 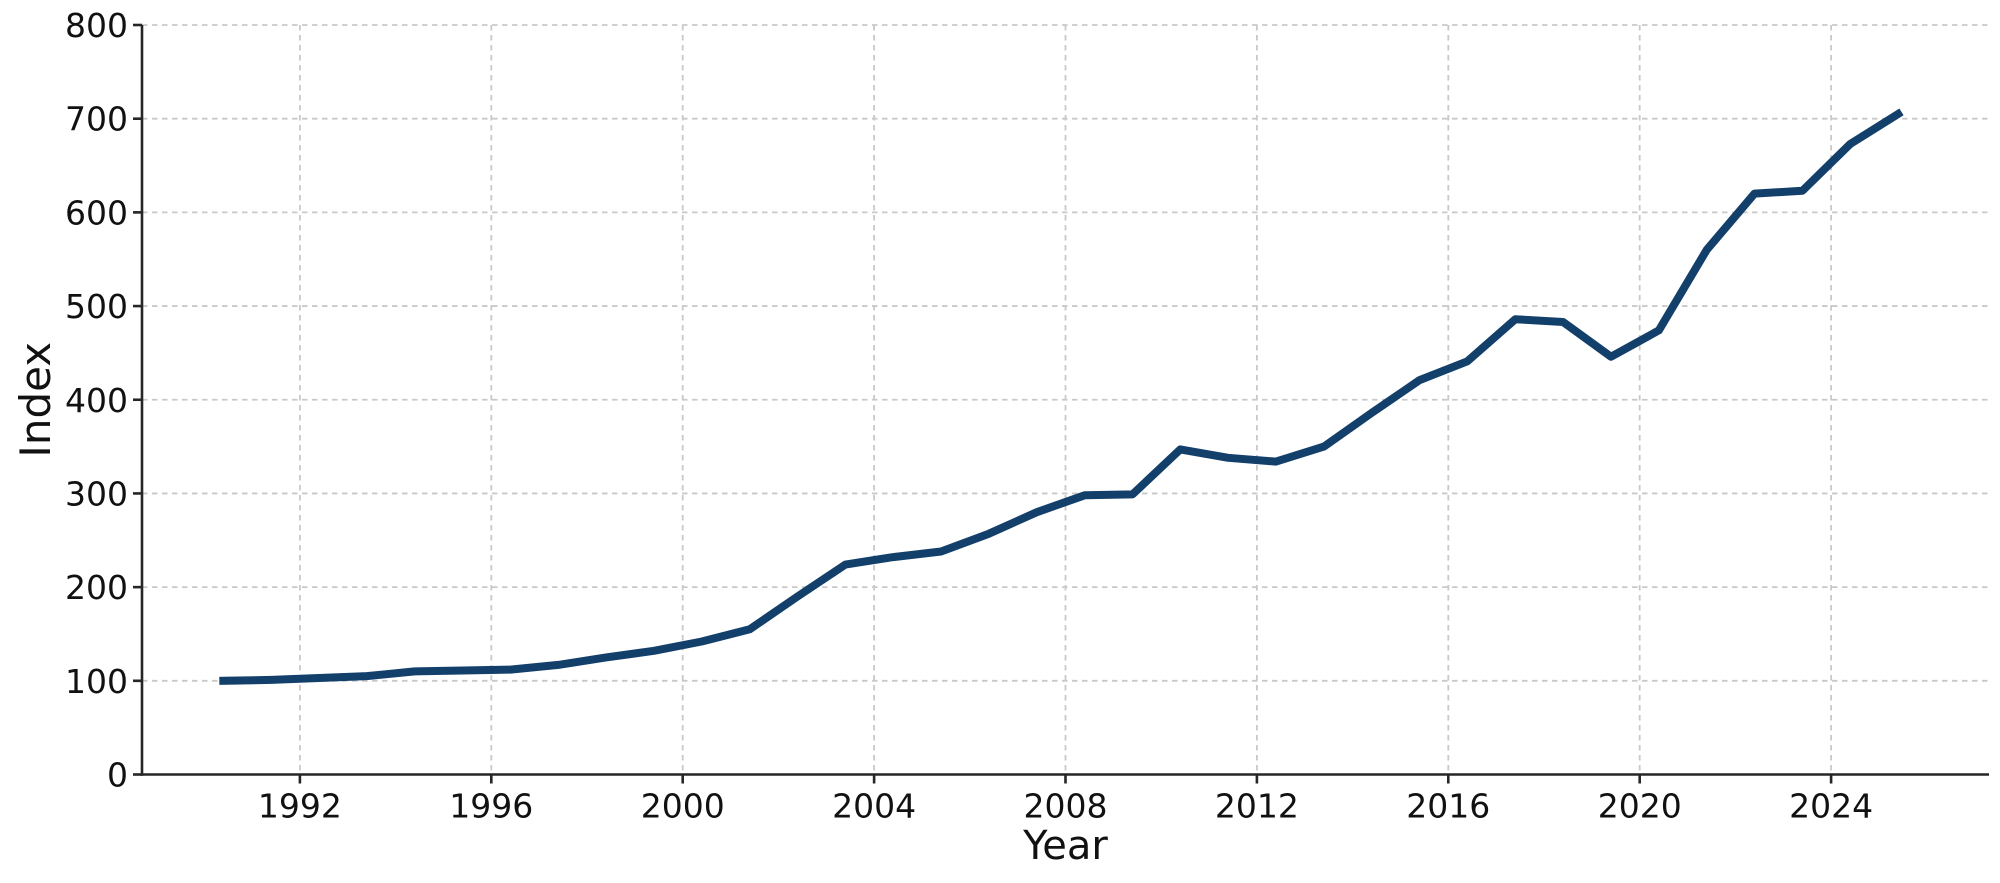 I want to click on y-tick-label: 500, so click(x=96, y=306).